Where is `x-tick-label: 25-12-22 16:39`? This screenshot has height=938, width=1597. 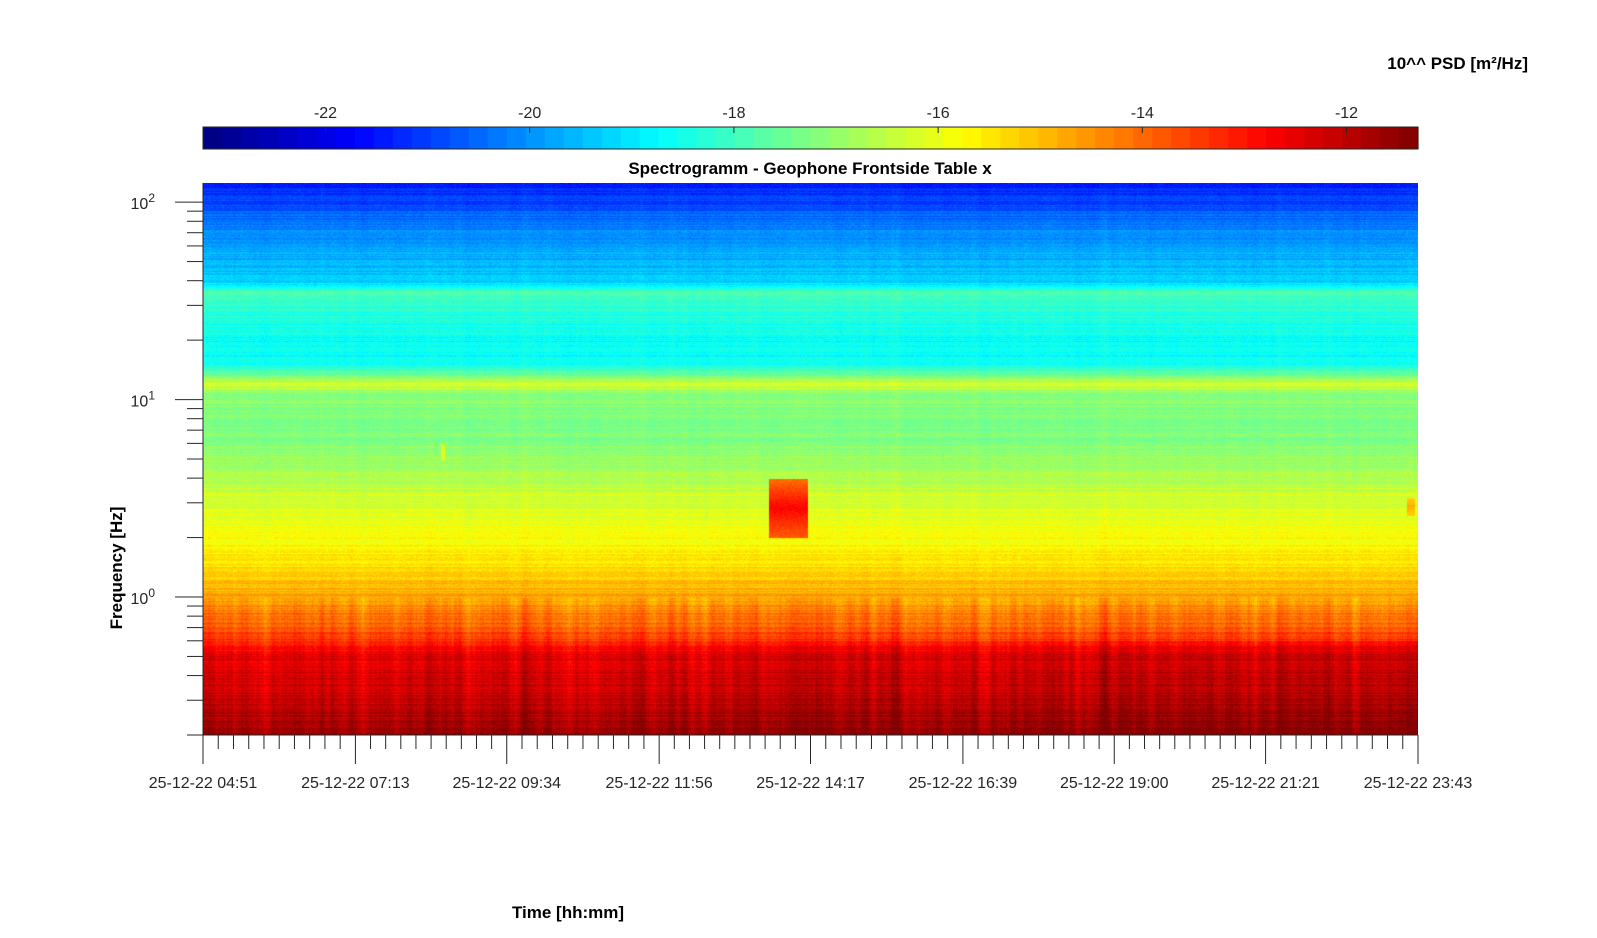 x-tick-label: 25-12-22 16:39 is located at coordinates (963, 783).